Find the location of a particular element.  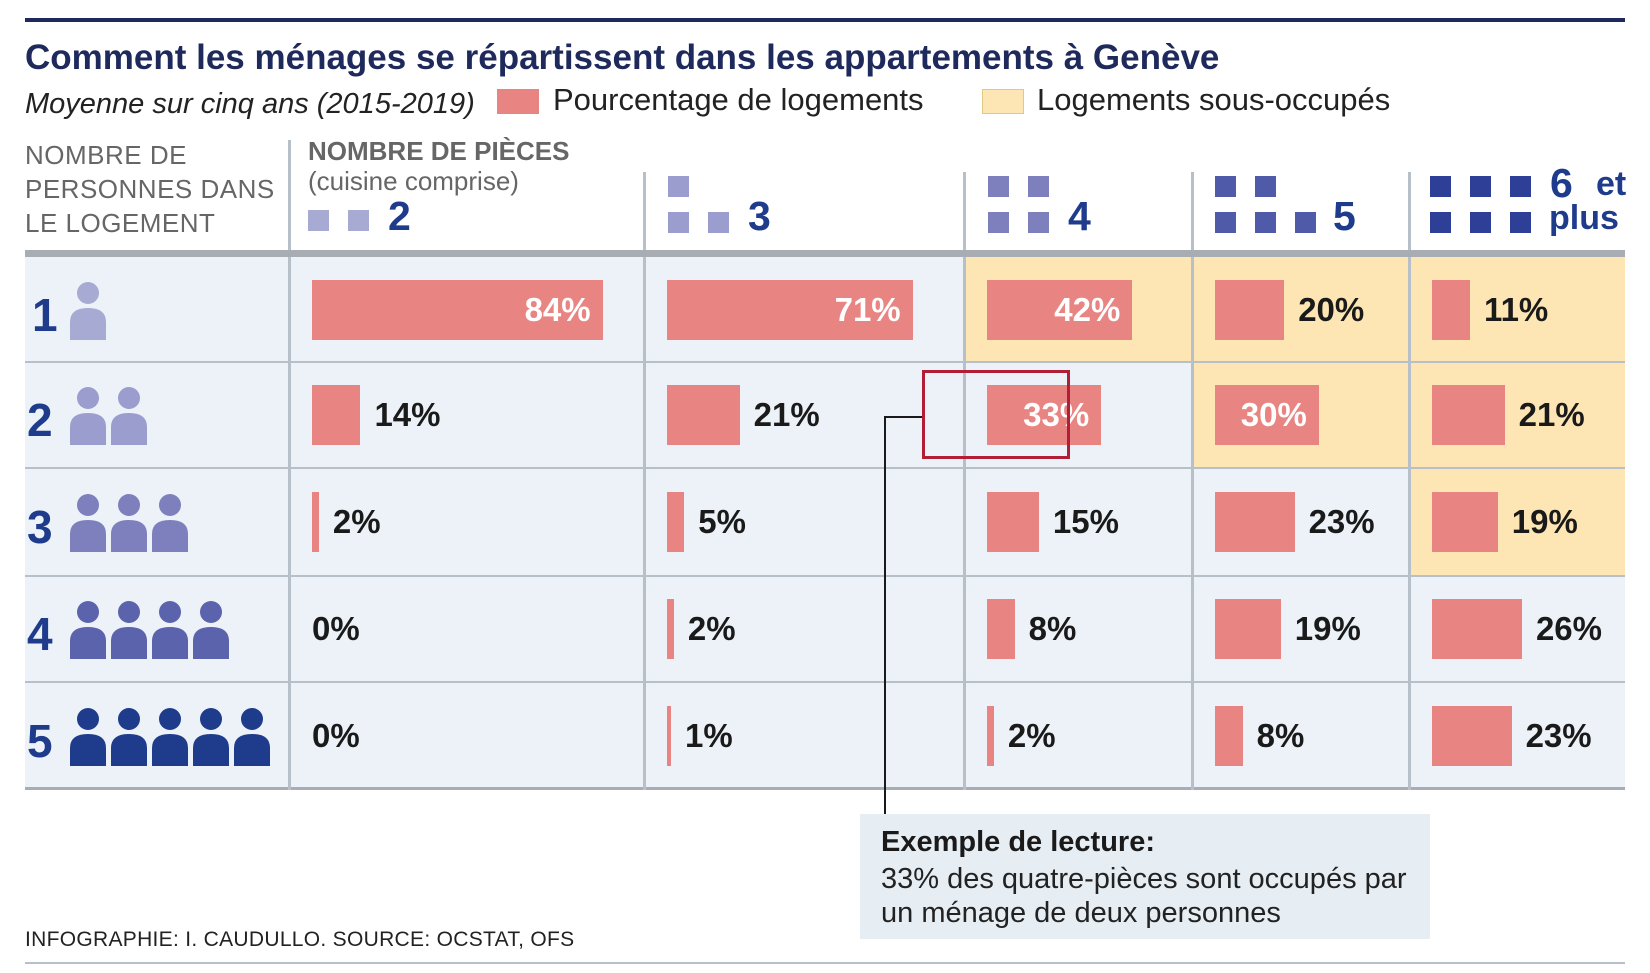

column-header-et: et is located at coordinates (1611, 184).